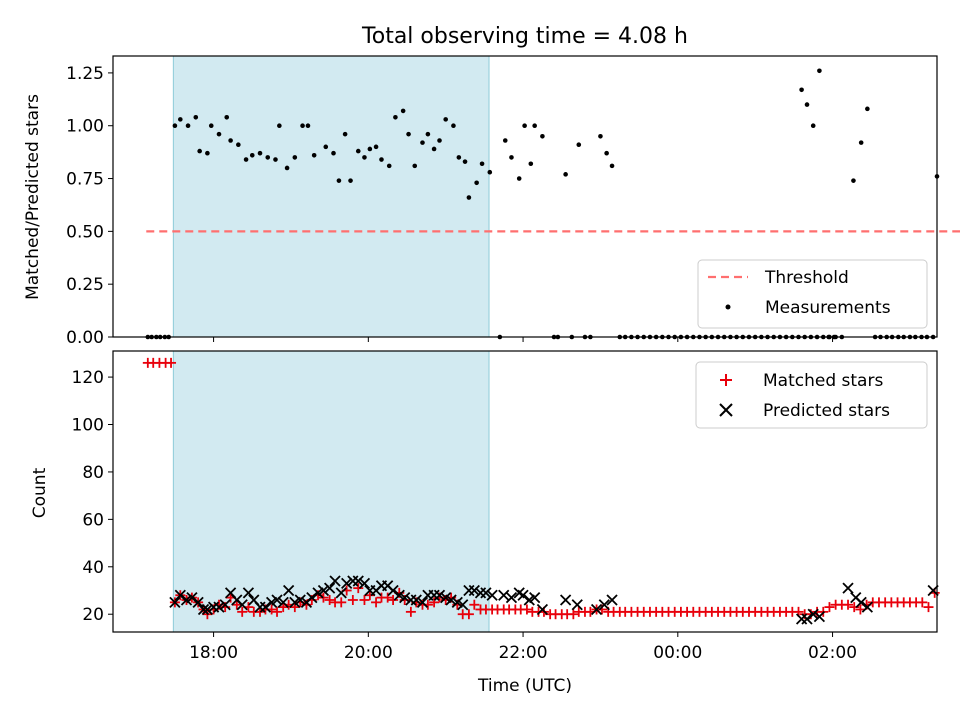  What do you see at coordinates (524, 686) in the screenshot?
I see `x-axis-label: Time (UTC)` at bounding box center [524, 686].